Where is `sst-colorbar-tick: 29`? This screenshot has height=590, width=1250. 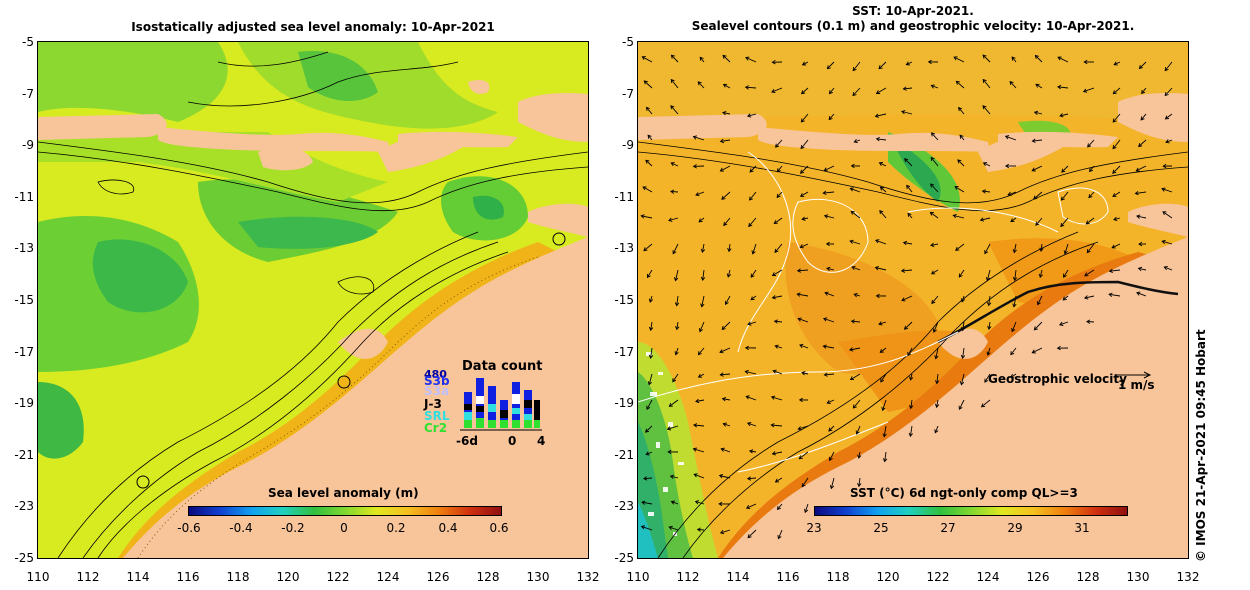 sst-colorbar-tick: 29 is located at coordinates (1015, 528).